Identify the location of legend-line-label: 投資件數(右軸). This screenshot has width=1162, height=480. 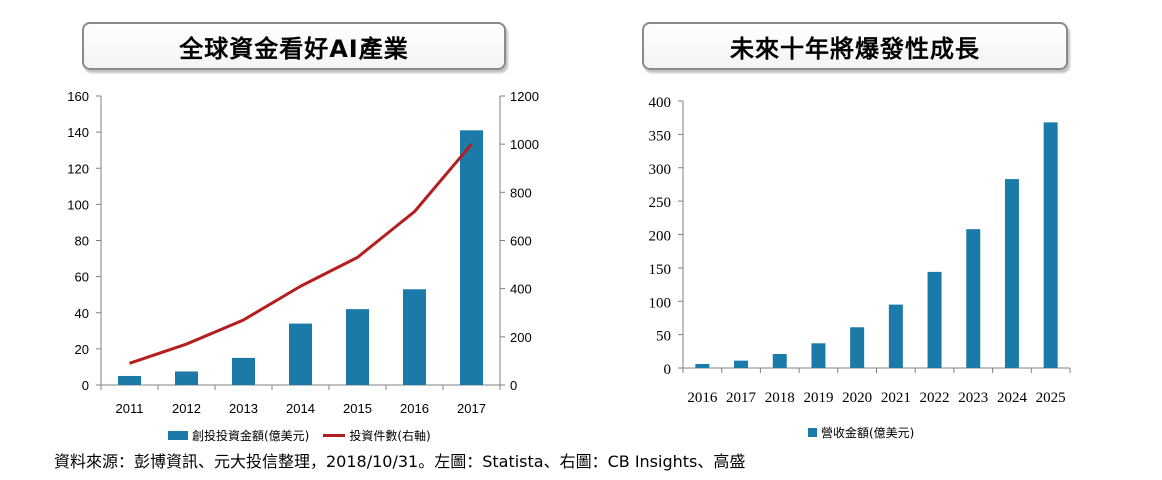
(390, 436).